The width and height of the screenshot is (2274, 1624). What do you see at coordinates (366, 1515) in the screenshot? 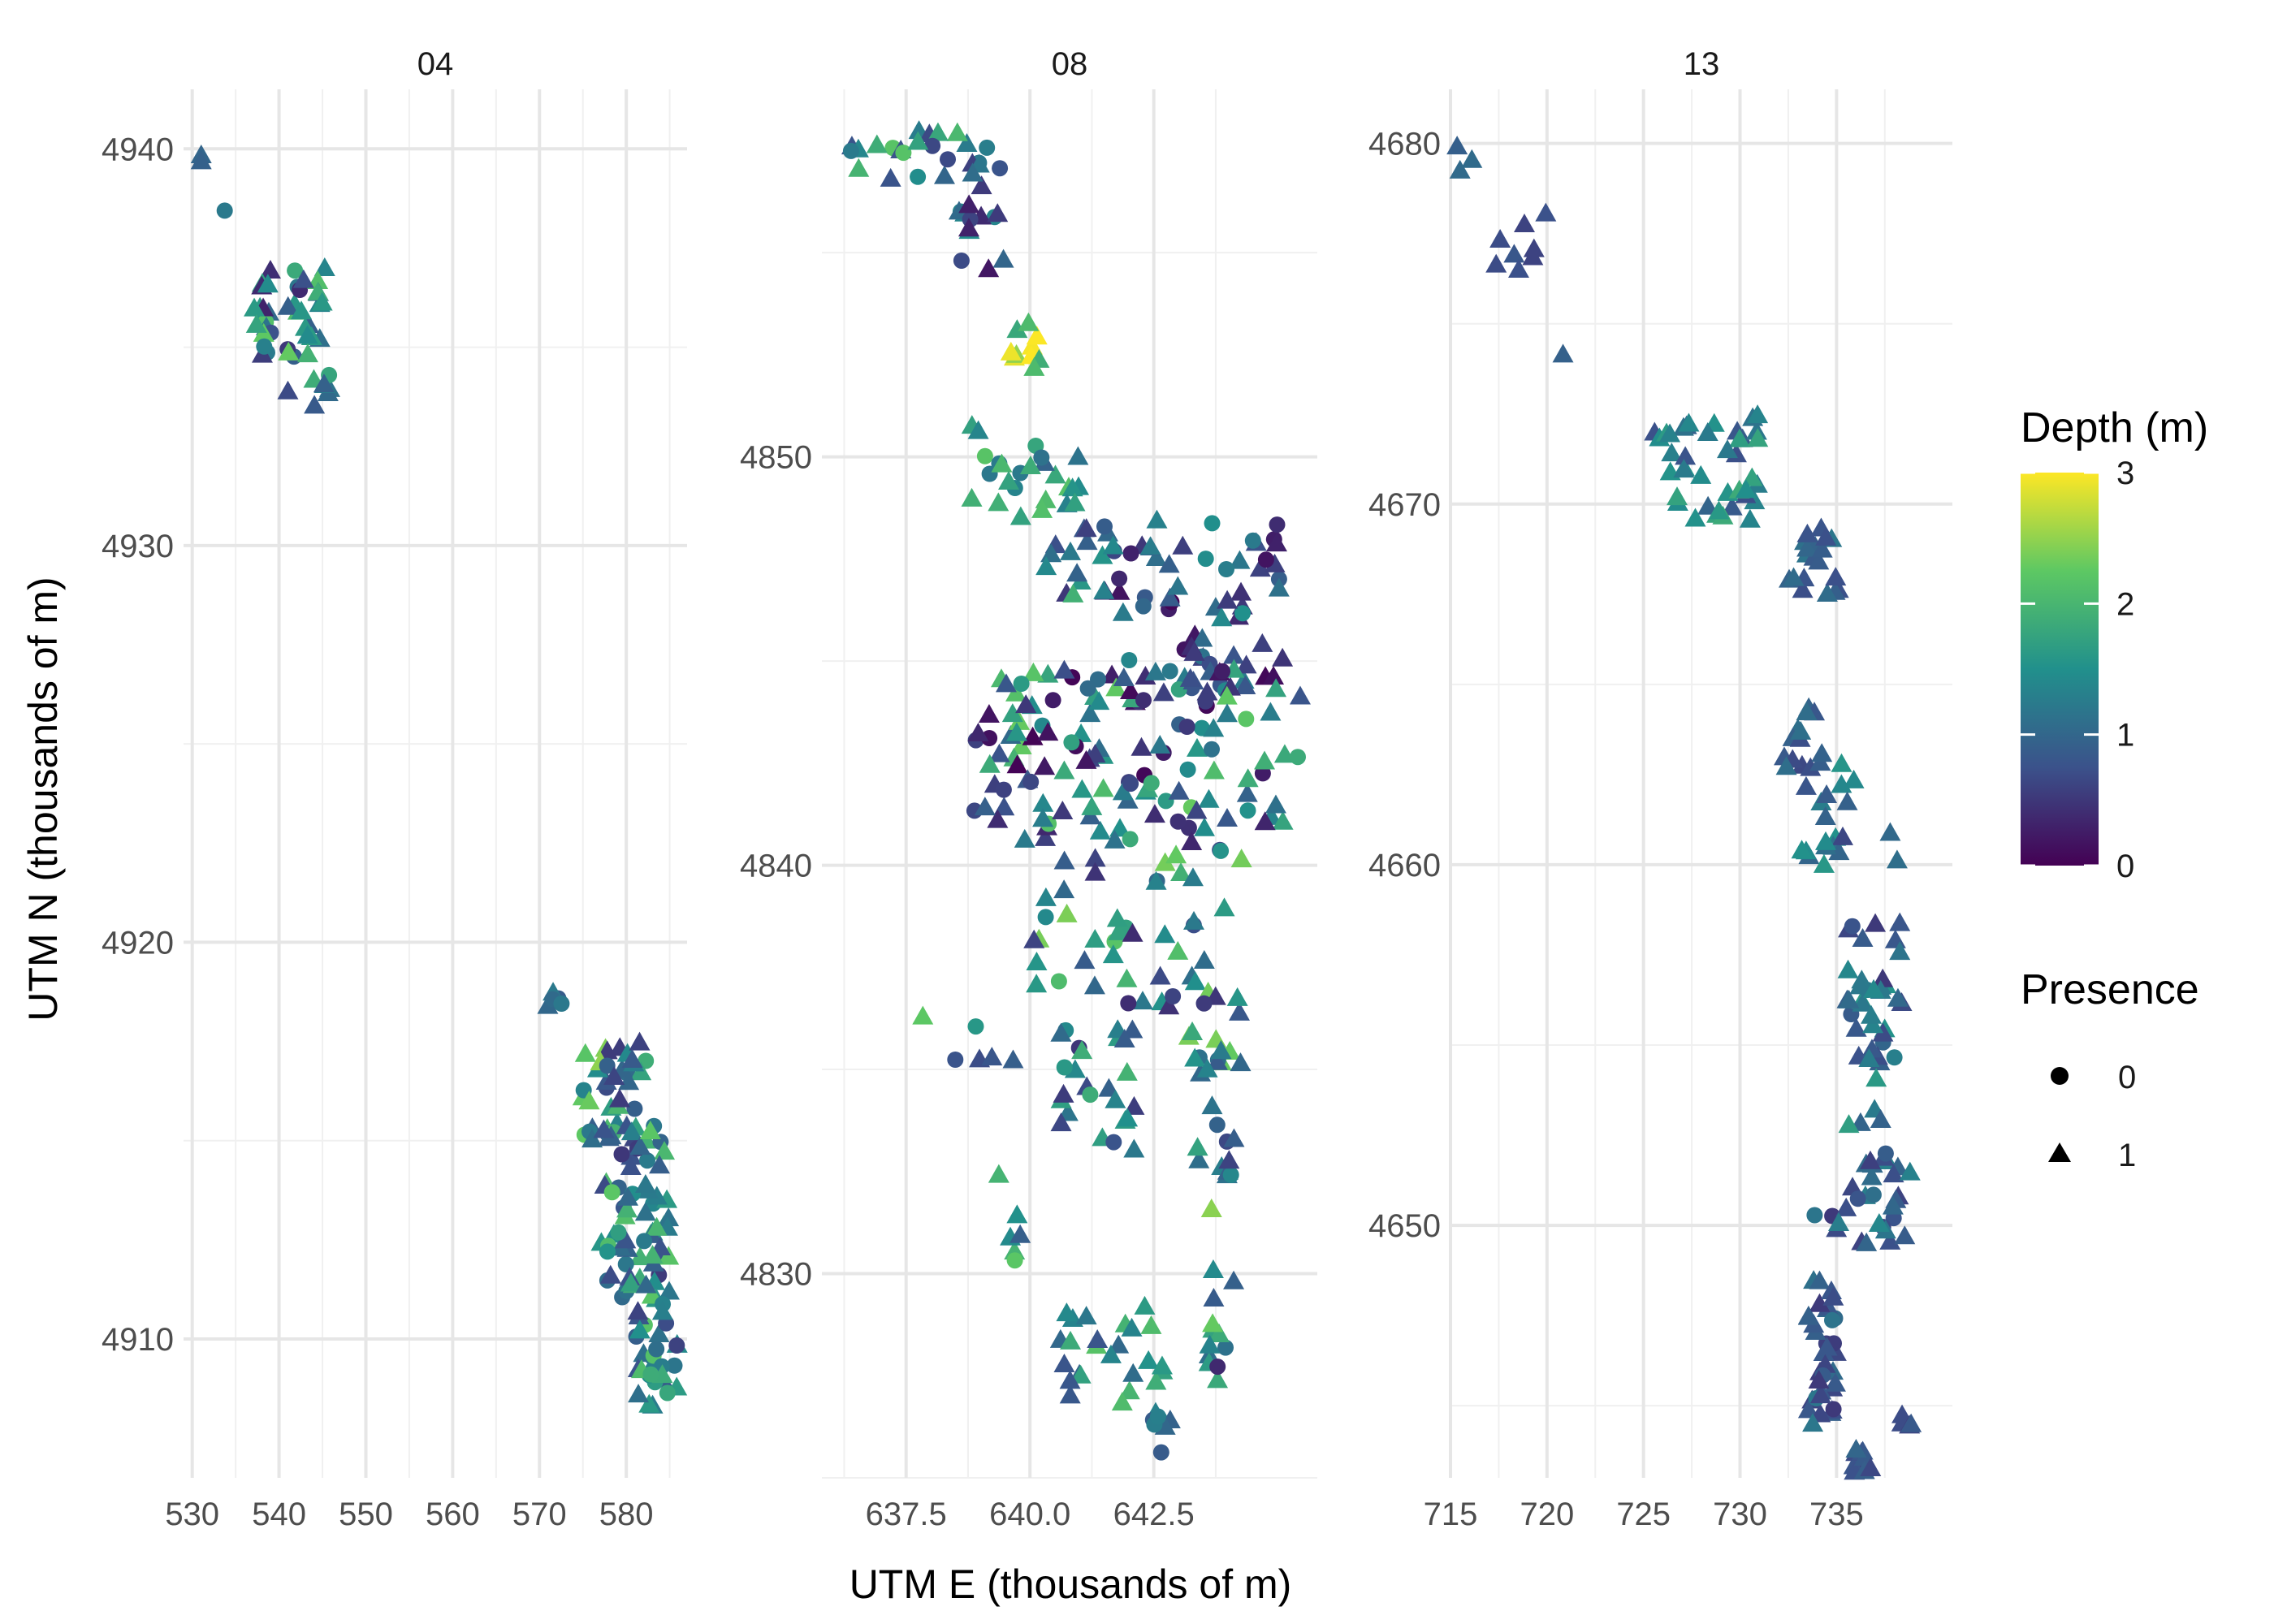
I see `x-tick-label: 550` at bounding box center [366, 1515].